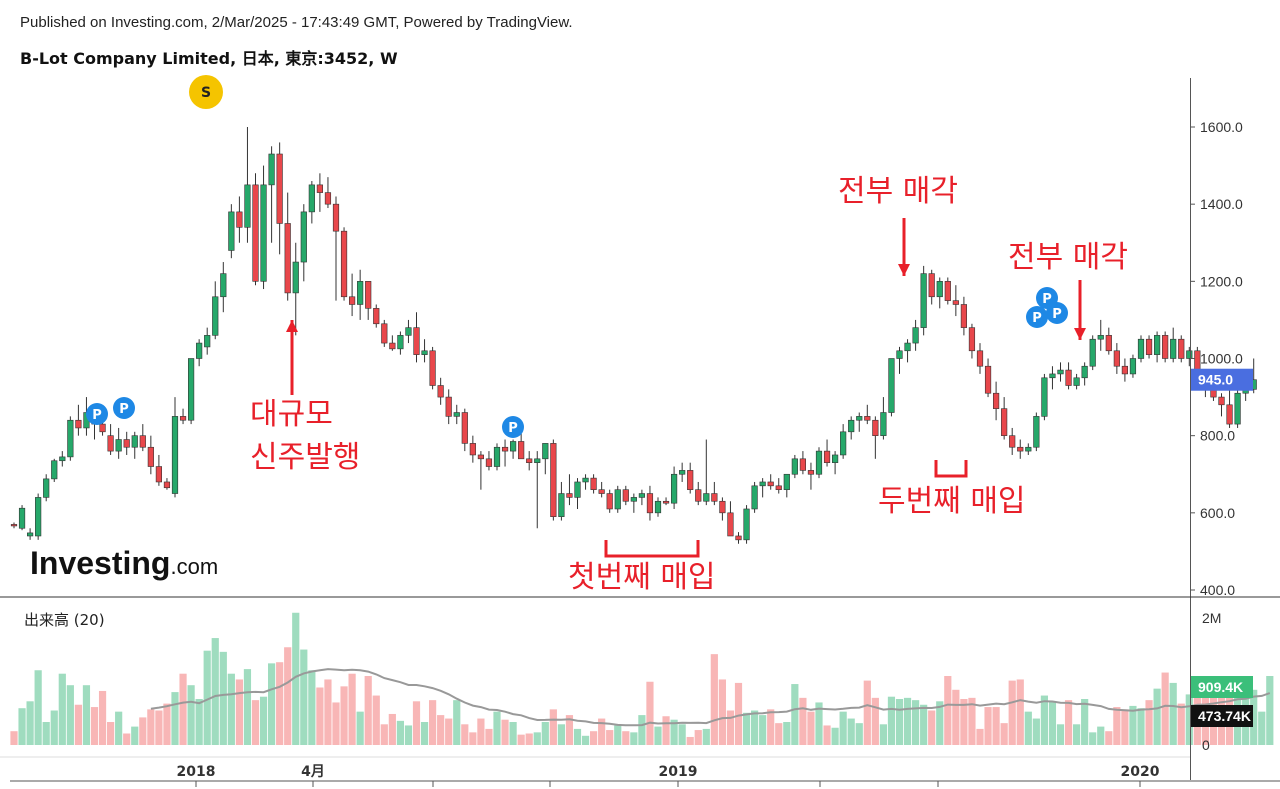 The width and height of the screenshot is (1280, 789). I want to click on price-tick-label: 400.0, so click(1217, 590).